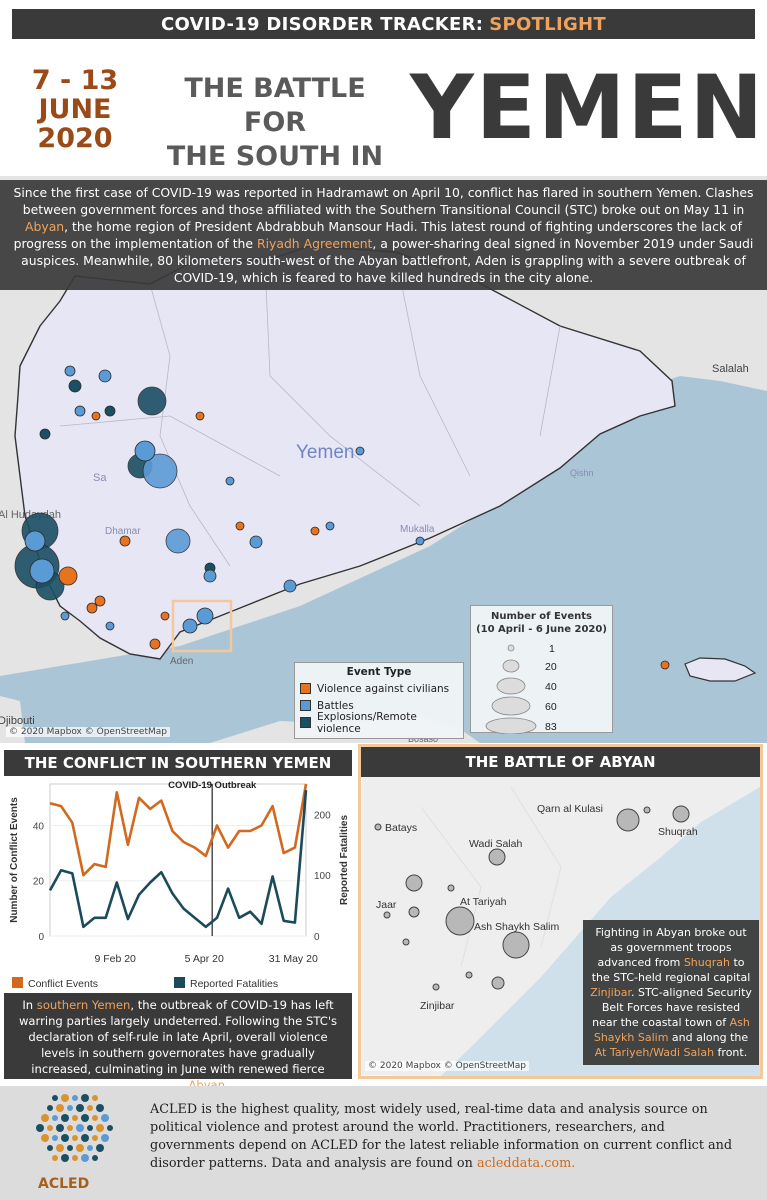 The height and width of the screenshot is (1200, 767). Describe the element at coordinates (383, 24) in the screenshot. I see `tracker-banner: COVID-19 DISORDER TRACKER: SPOTLIGHT` at that location.